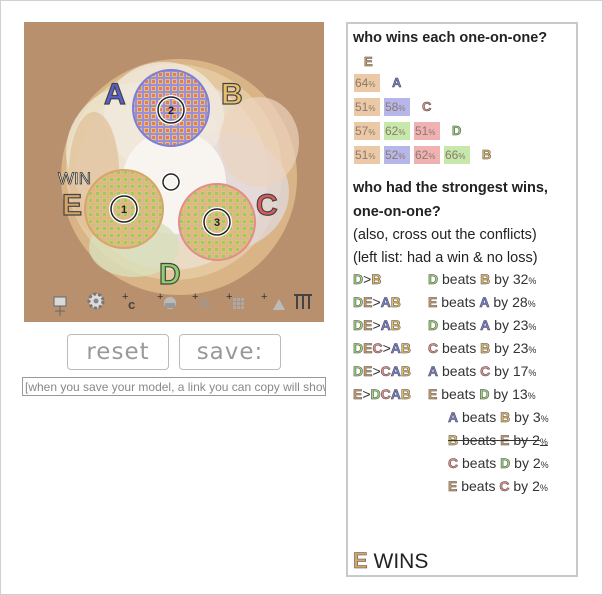  What do you see at coordinates (217, 223) in the screenshot?
I see `crowd-number-3: 3` at bounding box center [217, 223].